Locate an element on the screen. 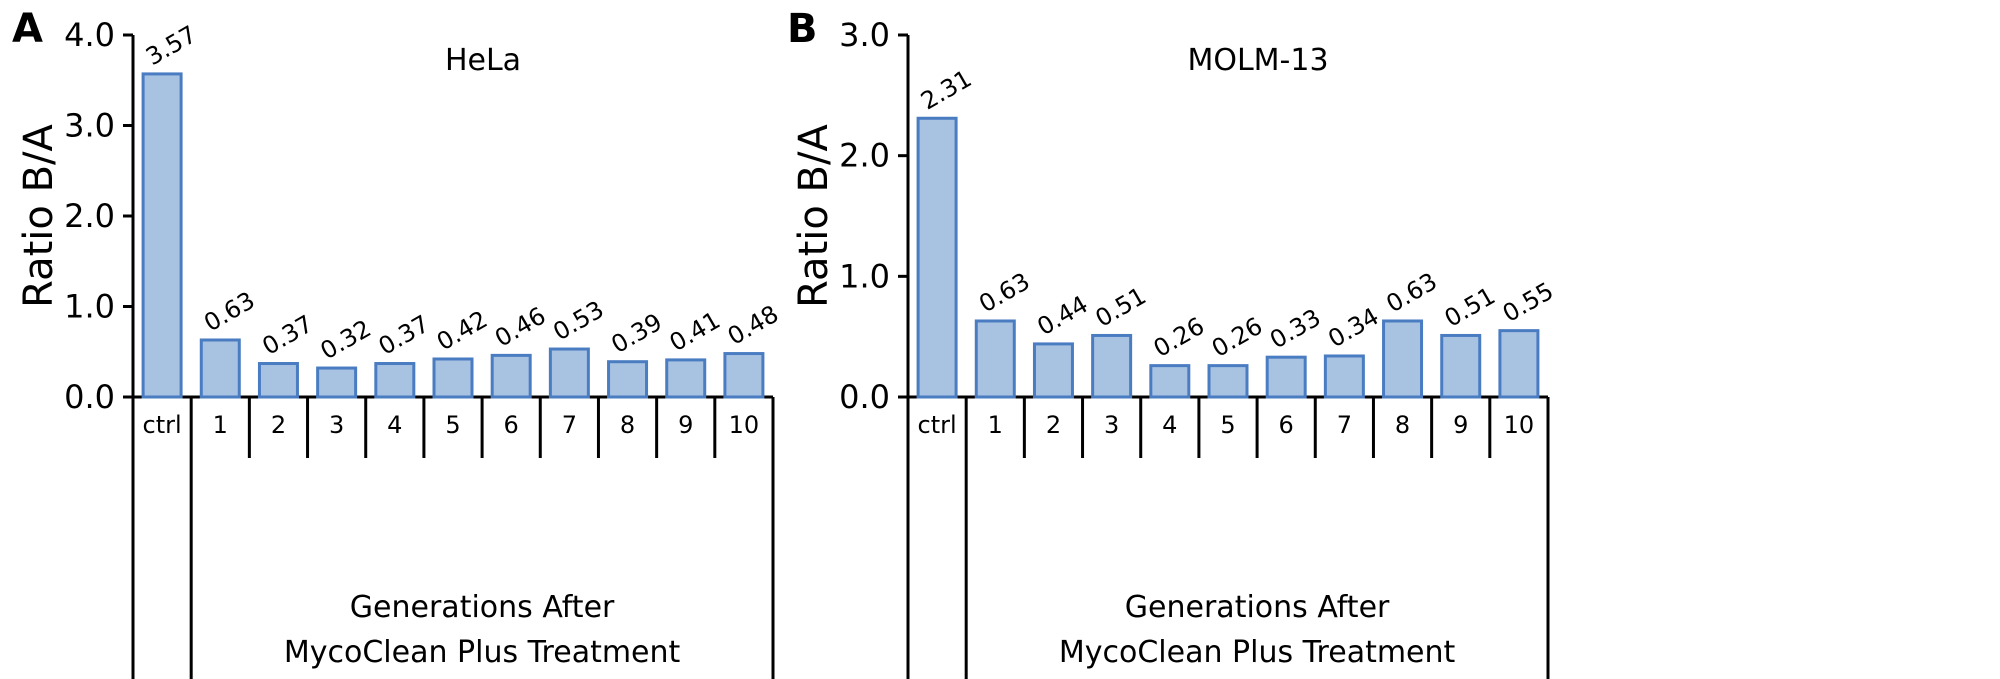 Image resolution: width=2000 pixels, height=679 pixels. data-label: 0.55 is located at coordinates (1528, 302).